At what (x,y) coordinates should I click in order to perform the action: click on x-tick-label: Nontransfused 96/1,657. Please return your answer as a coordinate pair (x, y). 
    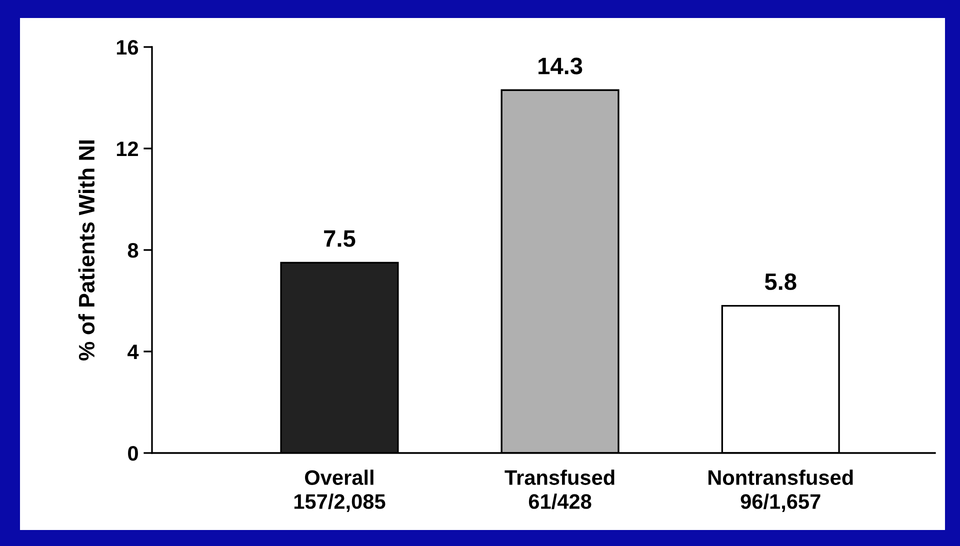
    Looking at the image, I should click on (780, 491).